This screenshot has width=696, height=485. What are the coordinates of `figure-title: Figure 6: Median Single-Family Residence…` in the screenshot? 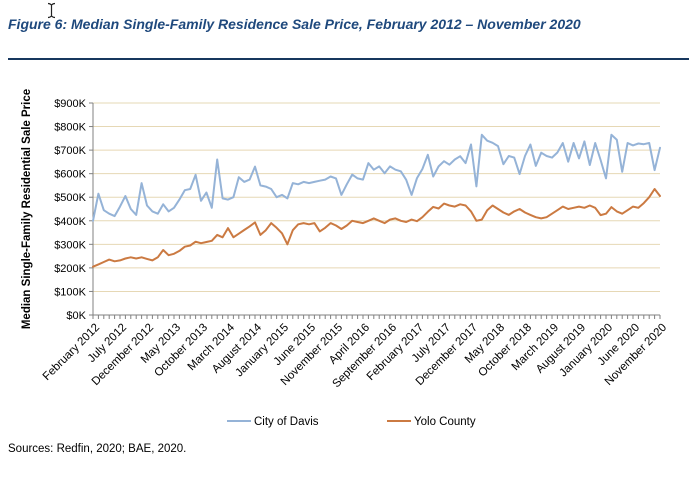 It's located at (294, 24).